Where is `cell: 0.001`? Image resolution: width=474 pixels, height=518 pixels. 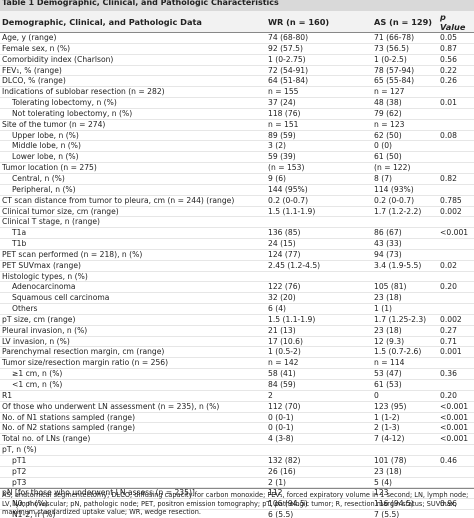
cell: 0.001 is located at coordinates (456, 352).